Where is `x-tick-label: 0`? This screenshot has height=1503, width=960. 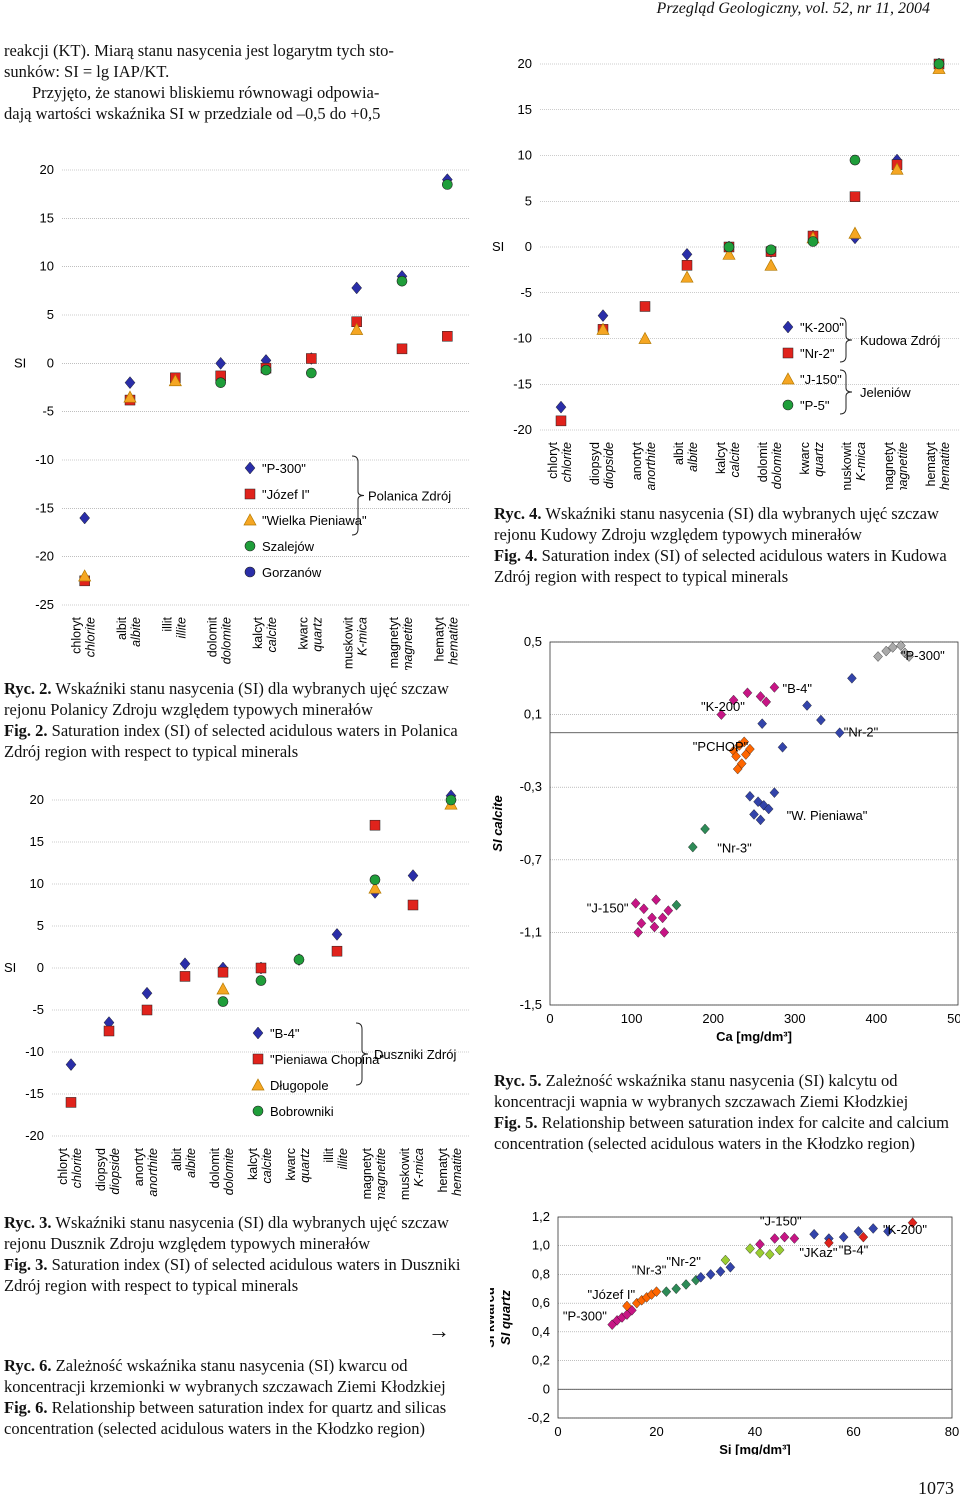
x-tick-label: 0 is located at coordinates (557, 1431).